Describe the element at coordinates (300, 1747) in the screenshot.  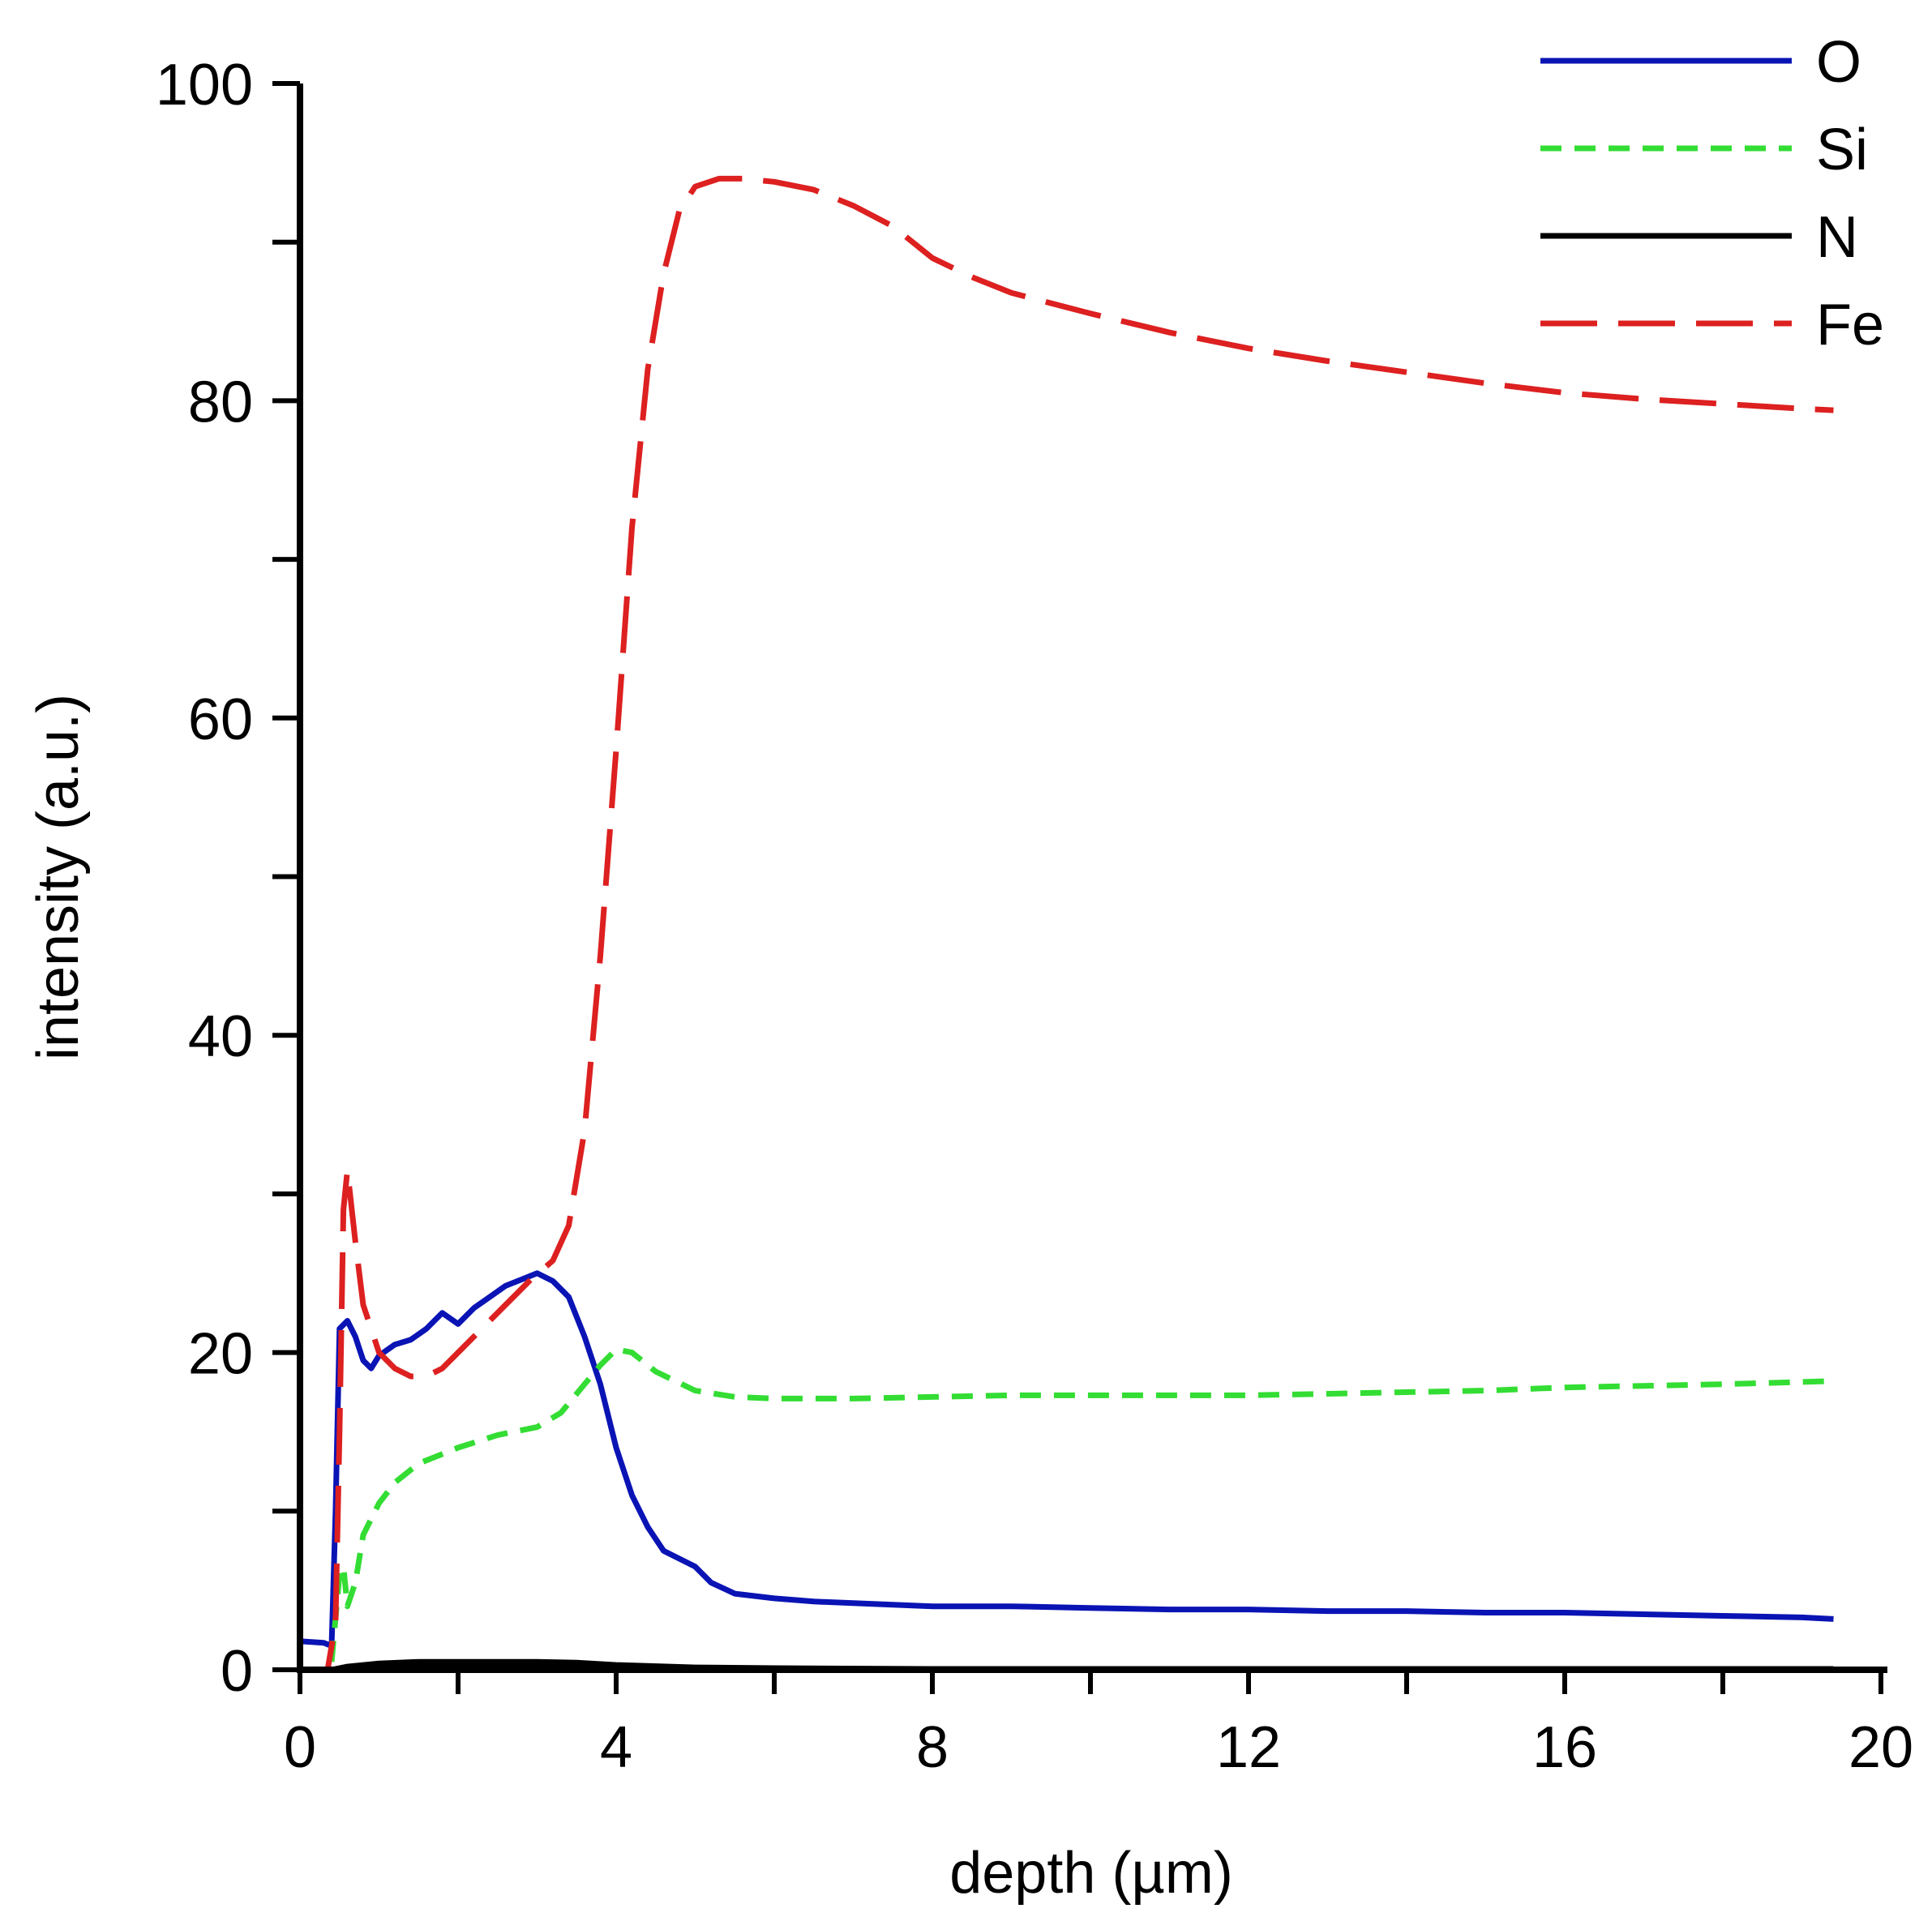
I see `x-tick-label: 0` at that location.